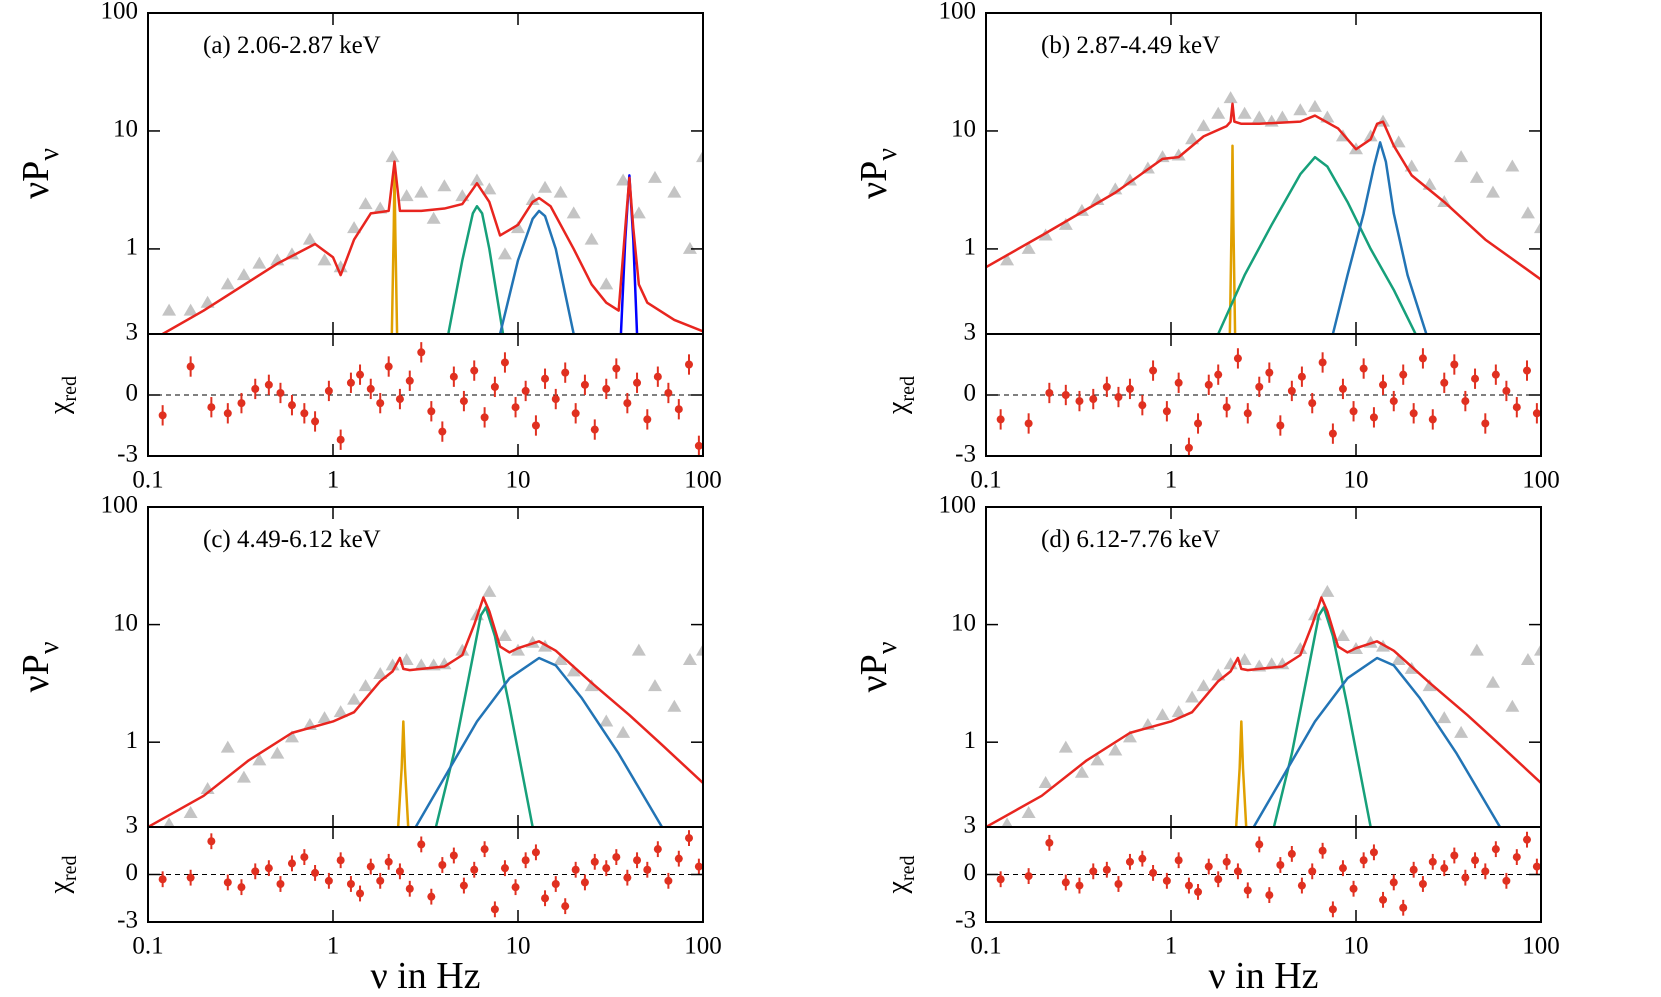 The width and height of the screenshot is (1661, 997). I want to click on x-tick-label: 0.1, so click(147, 946).